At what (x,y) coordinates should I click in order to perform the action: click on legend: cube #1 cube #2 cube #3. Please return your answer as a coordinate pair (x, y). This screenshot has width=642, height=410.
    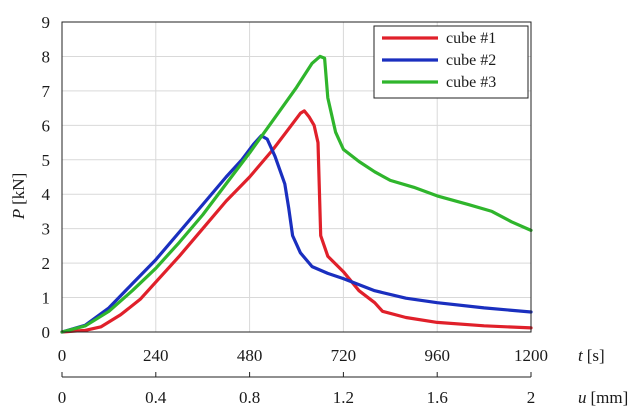
    Looking at the image, I should click on (451, 62).